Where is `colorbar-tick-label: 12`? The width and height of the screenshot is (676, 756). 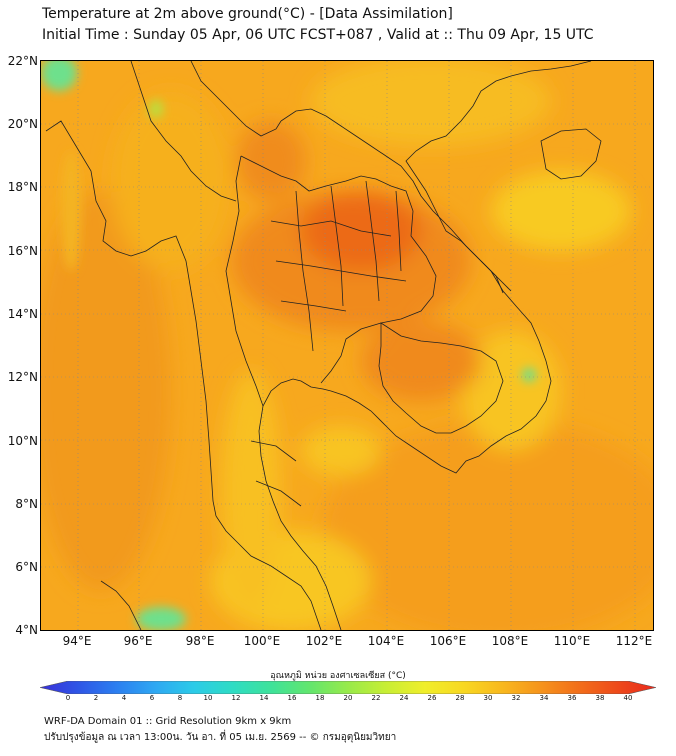 colorbar-tick-label: 12 is located at coordinates (236, 698).